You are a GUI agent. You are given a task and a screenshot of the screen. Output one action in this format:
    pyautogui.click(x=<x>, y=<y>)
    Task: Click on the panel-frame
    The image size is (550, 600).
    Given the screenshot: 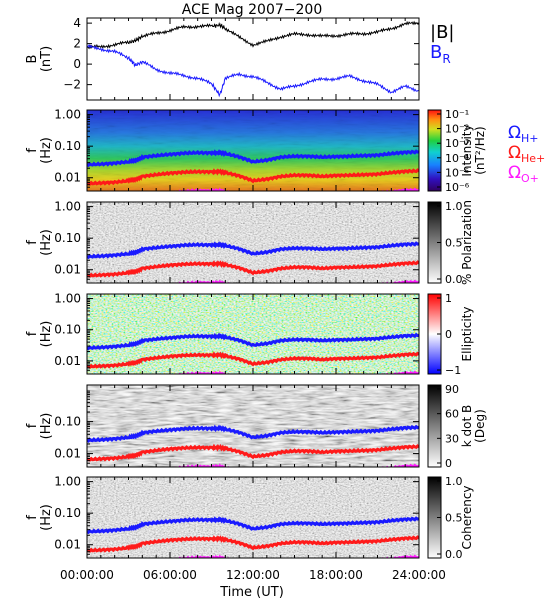 What is the action you would take?
    pyautogui.click(x=253, y=59)
    